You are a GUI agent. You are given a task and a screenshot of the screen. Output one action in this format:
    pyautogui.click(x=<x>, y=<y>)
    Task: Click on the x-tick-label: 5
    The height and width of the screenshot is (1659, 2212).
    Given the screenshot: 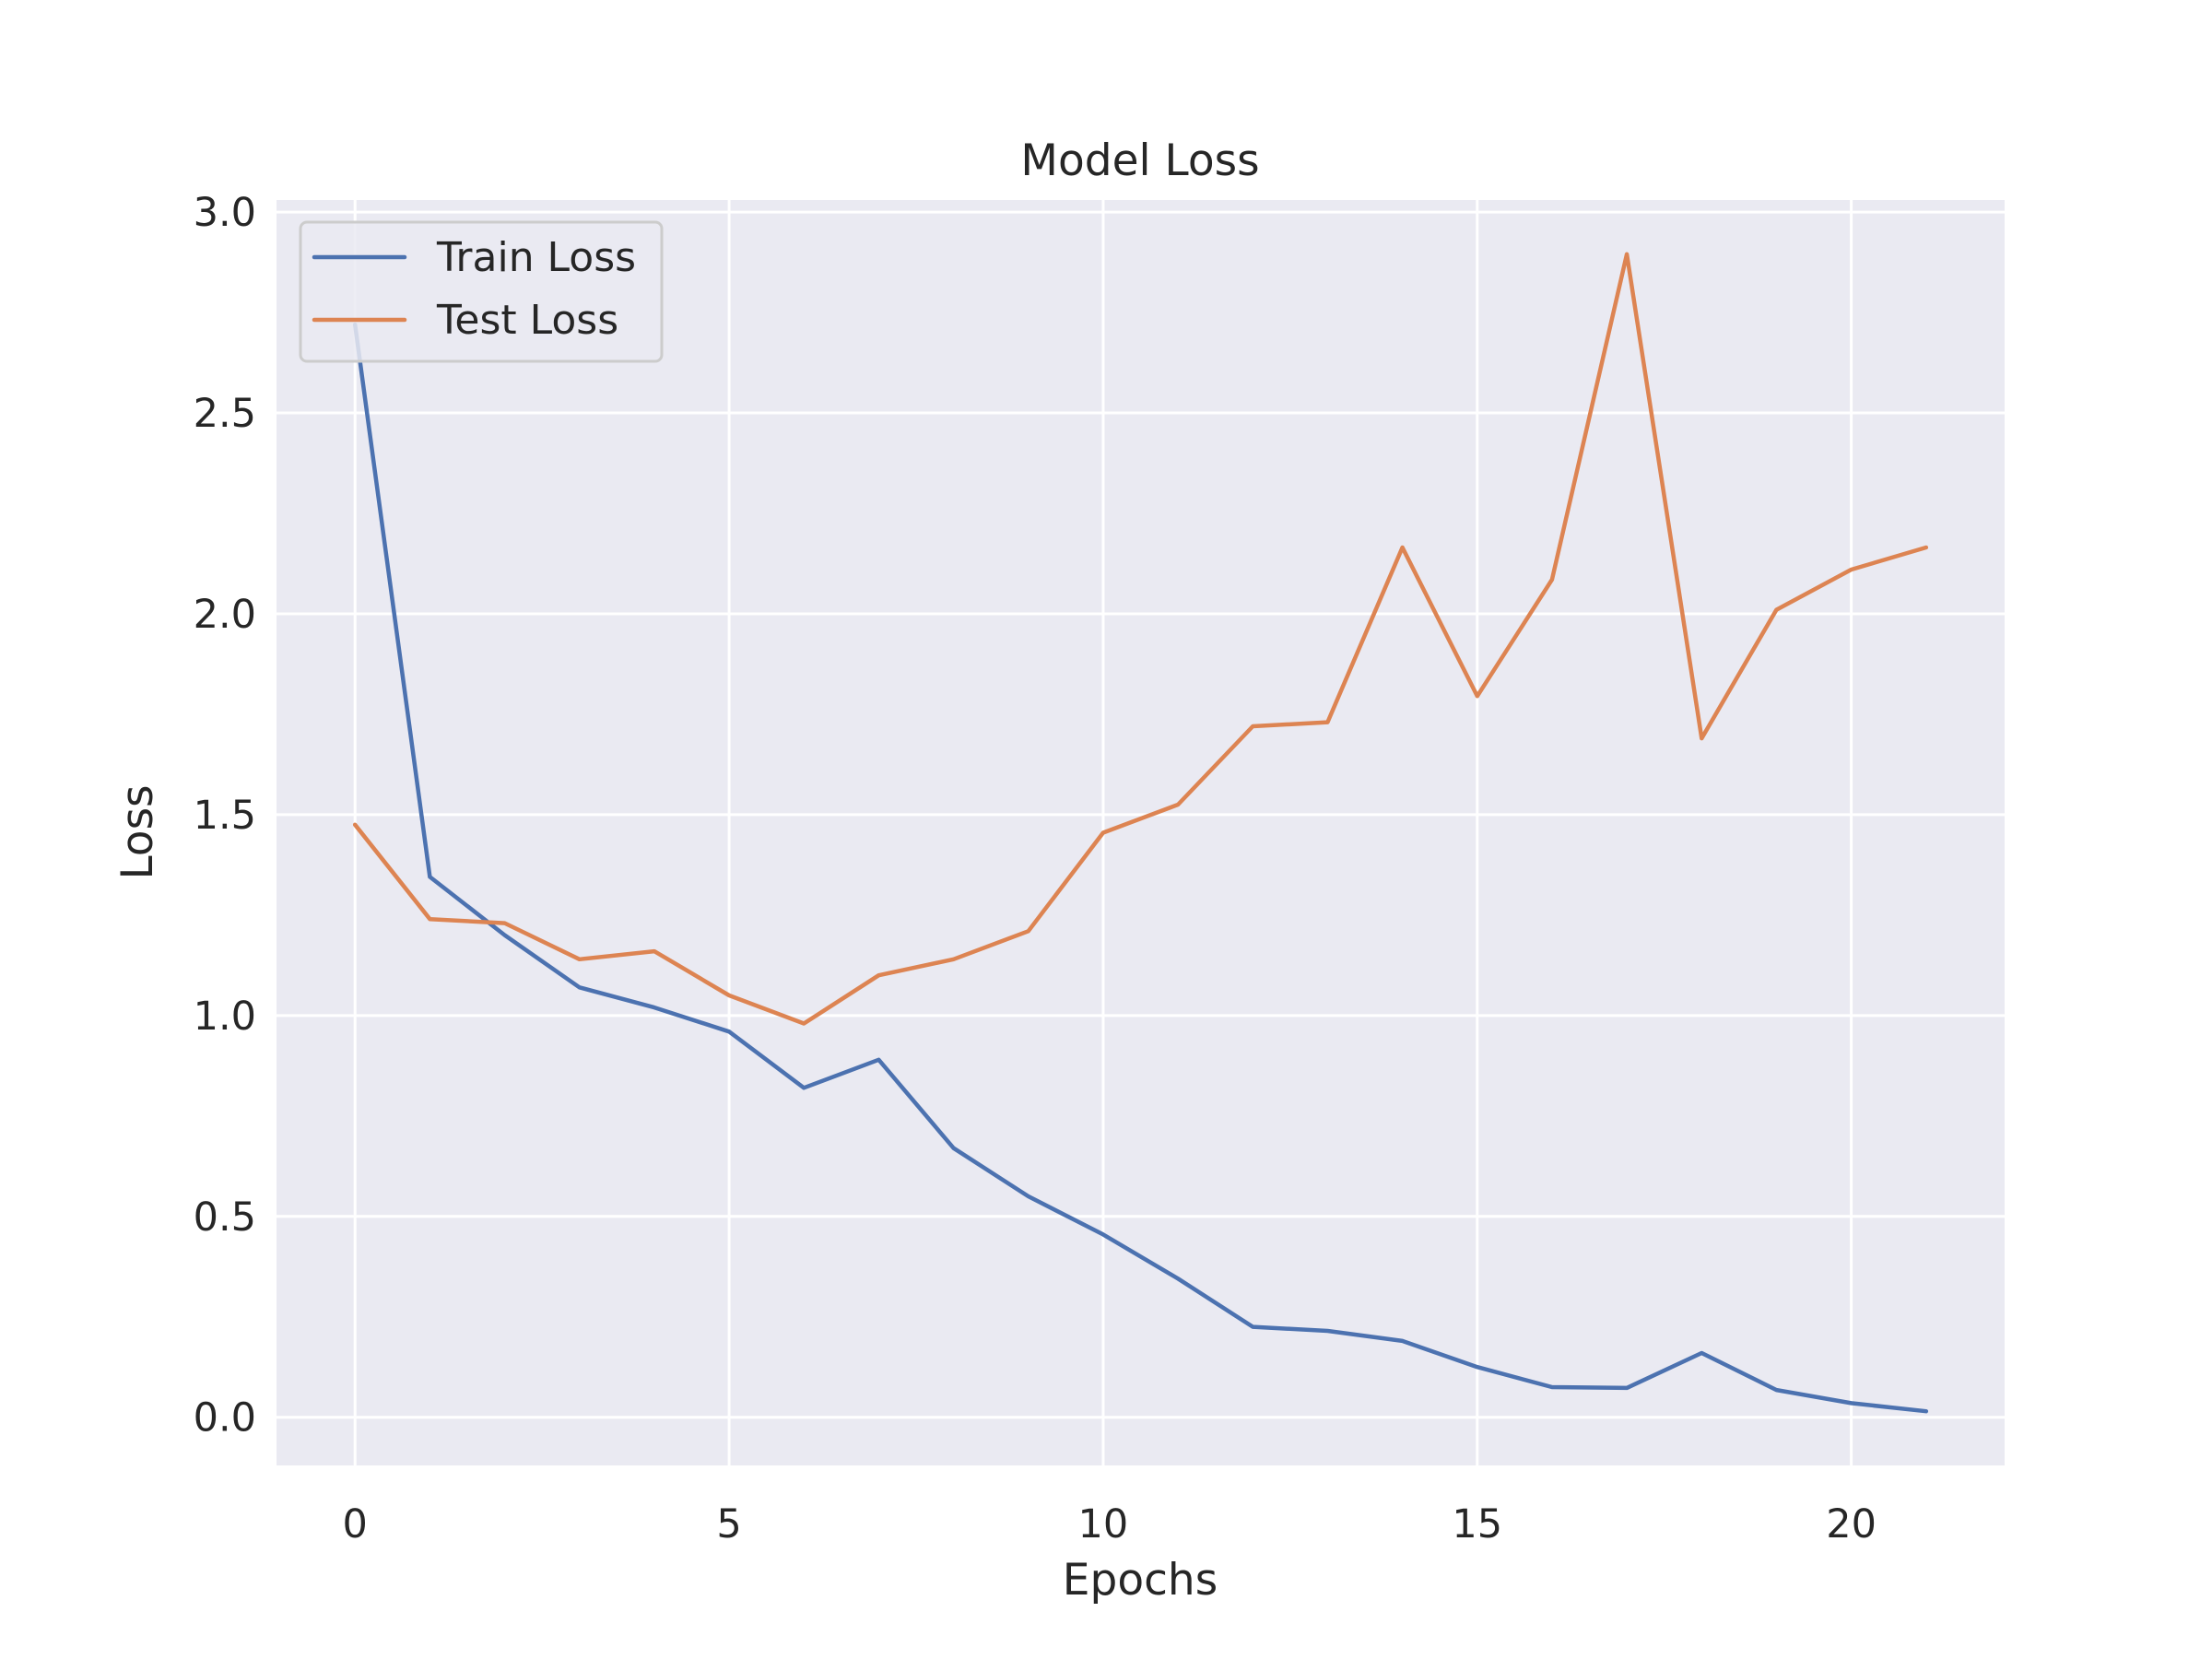 What is the action you would take?
    pyautogui.click(x=728, y=1524)
    